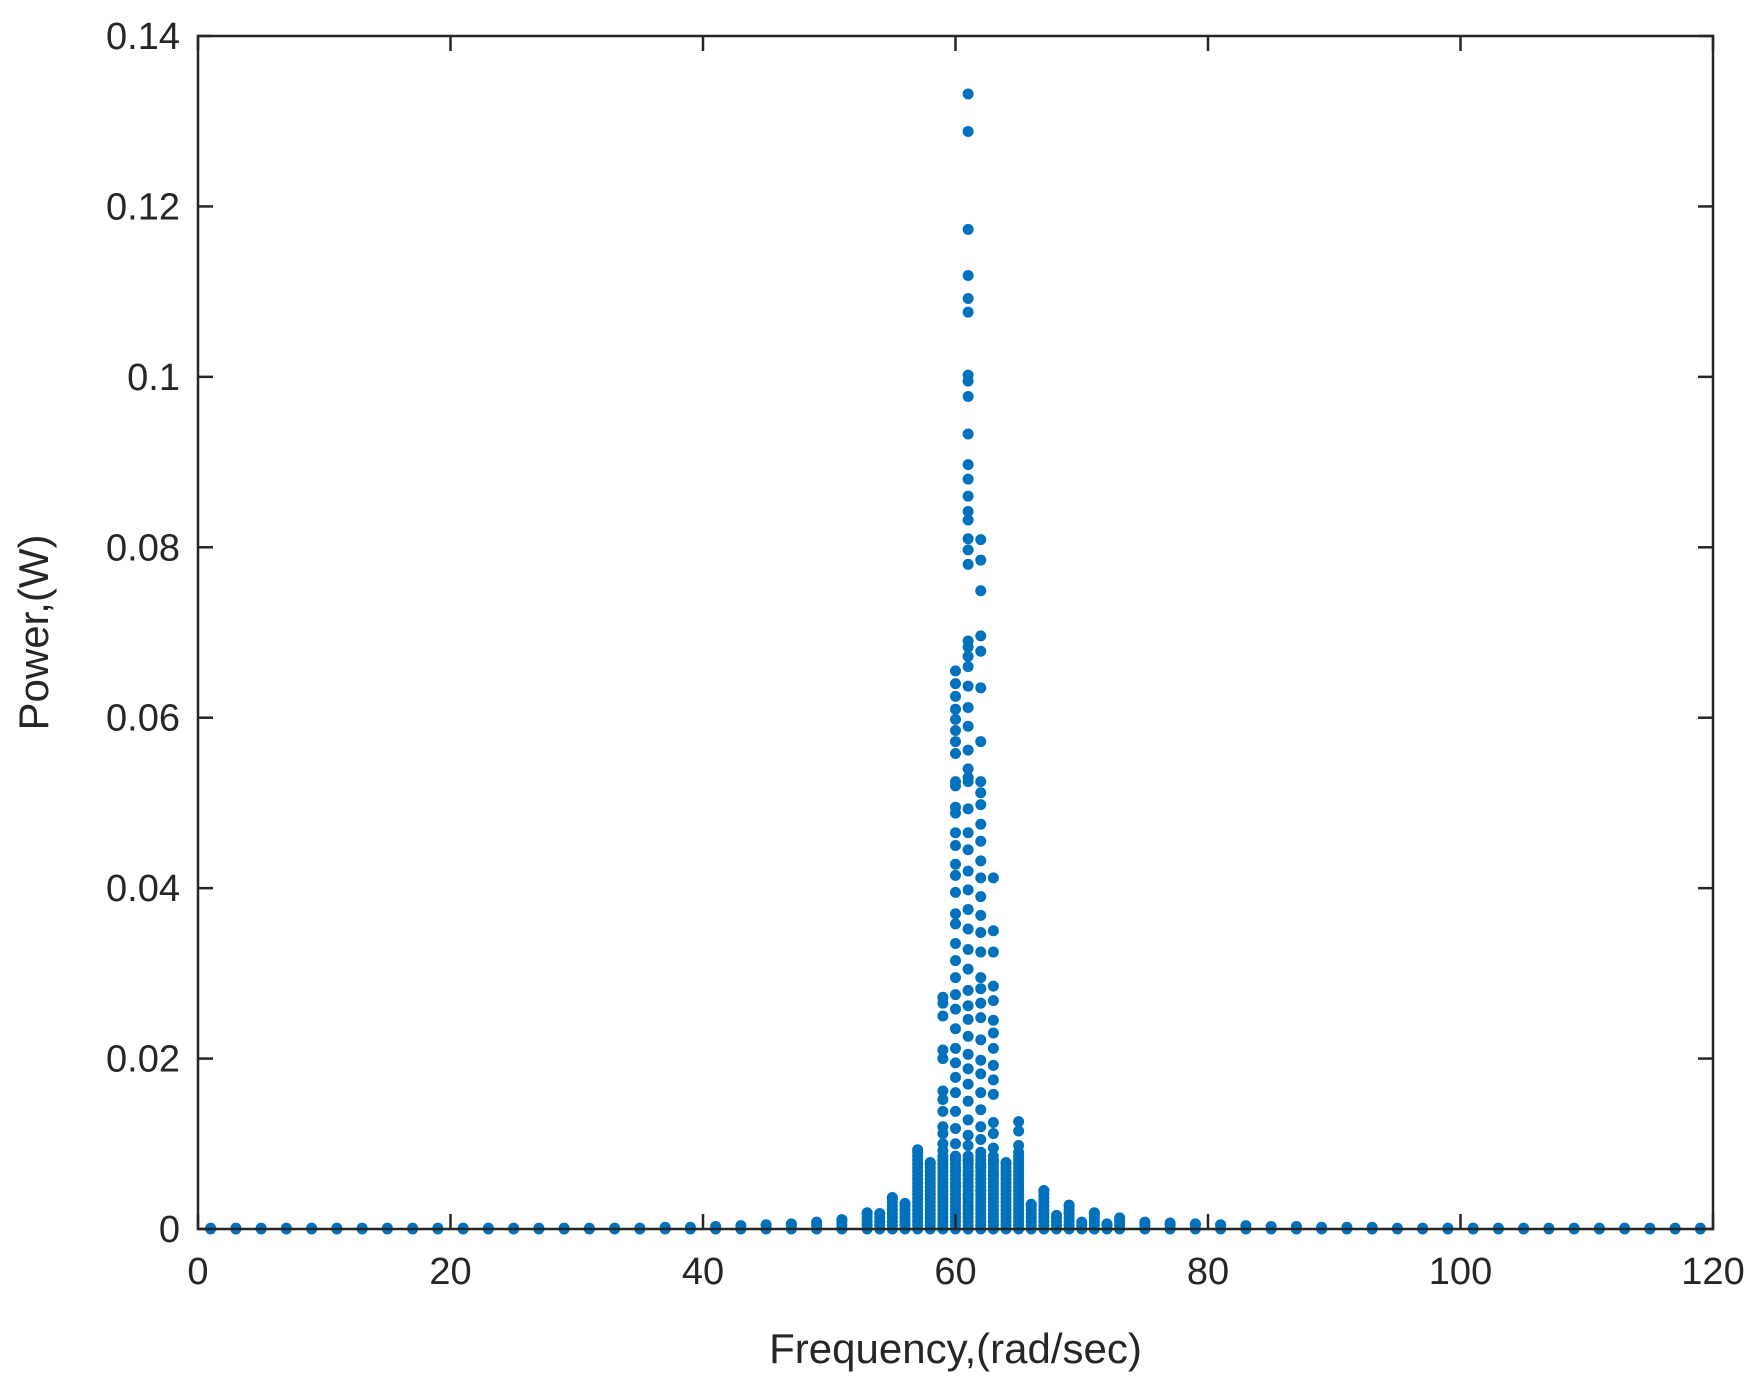  What do you see at coordinates (143, 37) in the screenshot?
I see `y-tick-label: 0.14` at bounding box center [143, 37].